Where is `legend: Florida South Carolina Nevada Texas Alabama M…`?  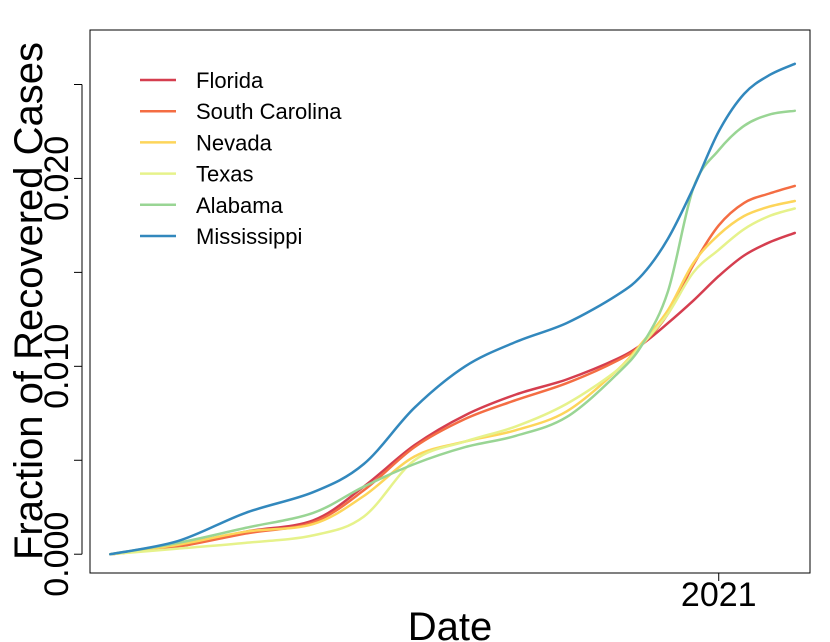 legend: Florida South Carolina Nevada Texas Alabama M… is located at coordinates (241, 158).